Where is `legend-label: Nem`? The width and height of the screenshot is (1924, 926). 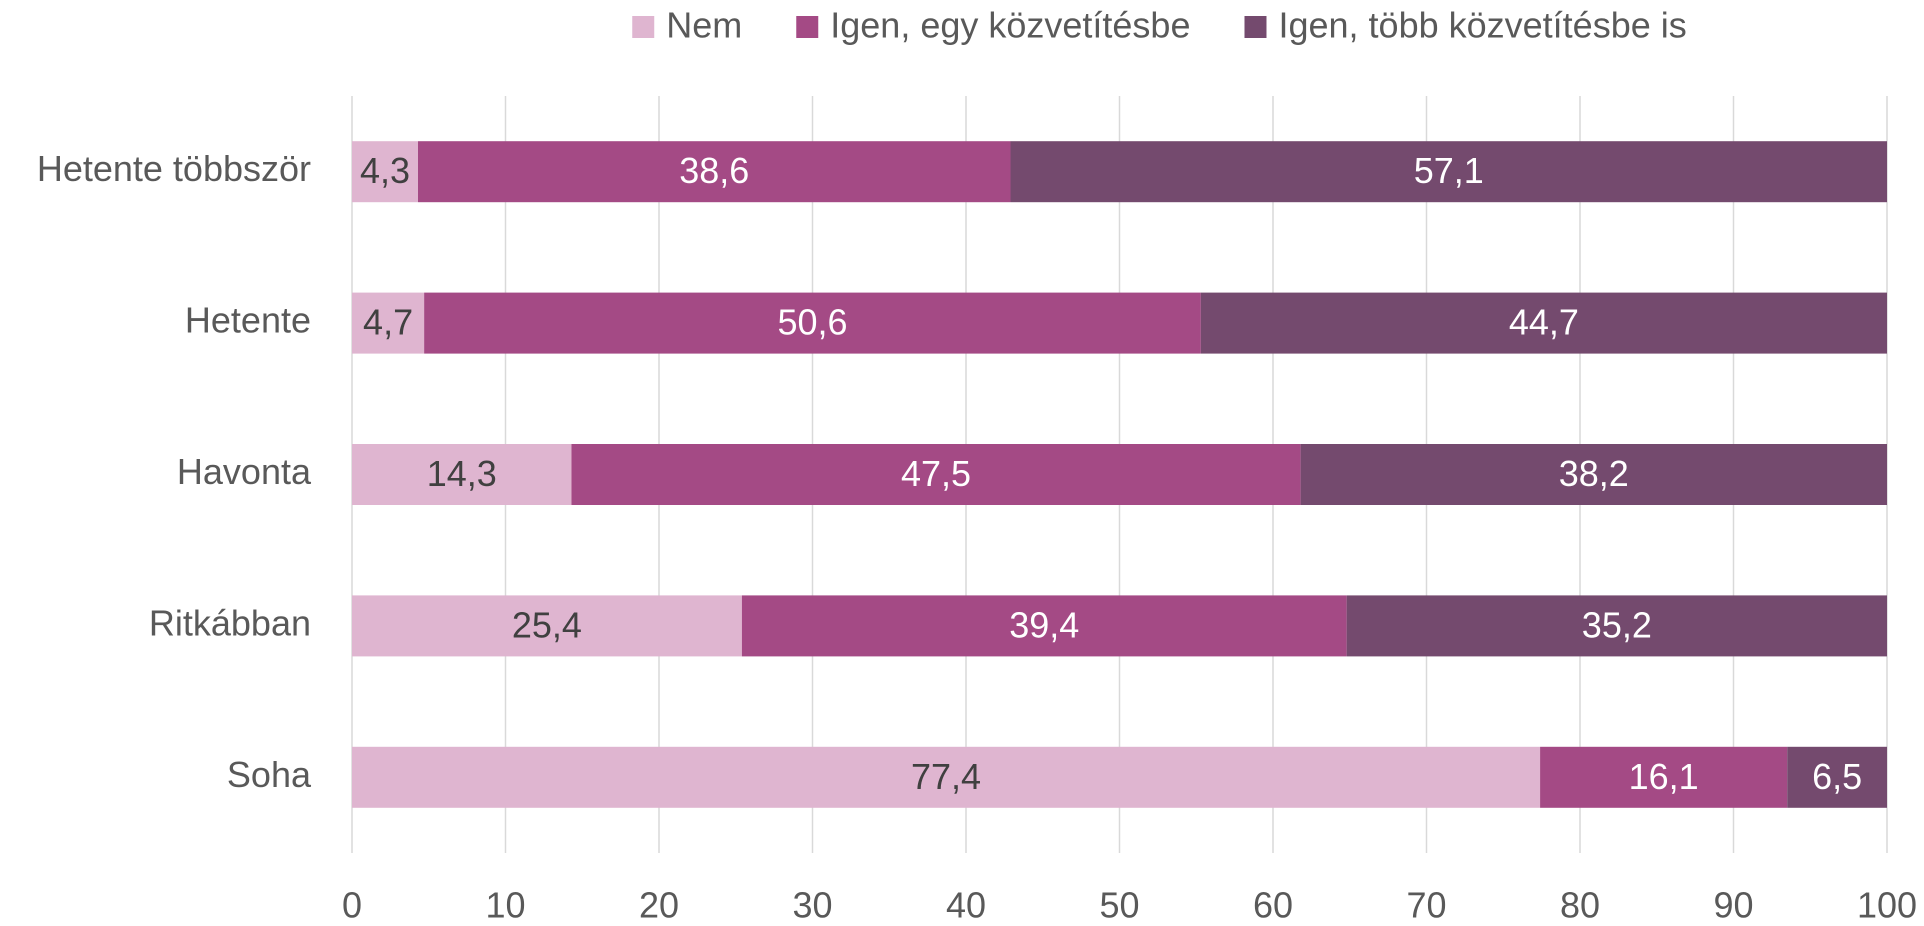 legend-label: Nem is located at coordinates (704, 25).